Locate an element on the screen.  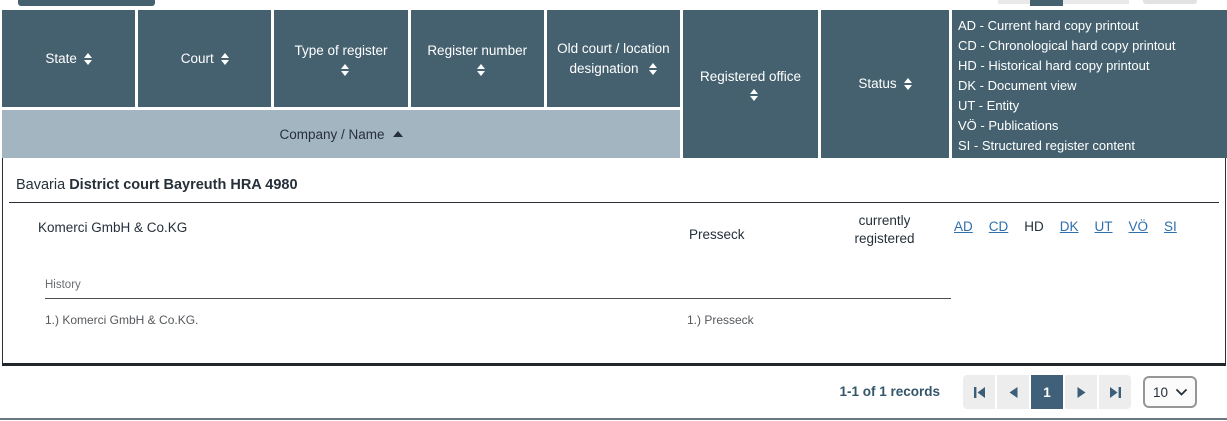
legend-line: HD - Historical hard copy printout is located at coordinates (1054, 65).